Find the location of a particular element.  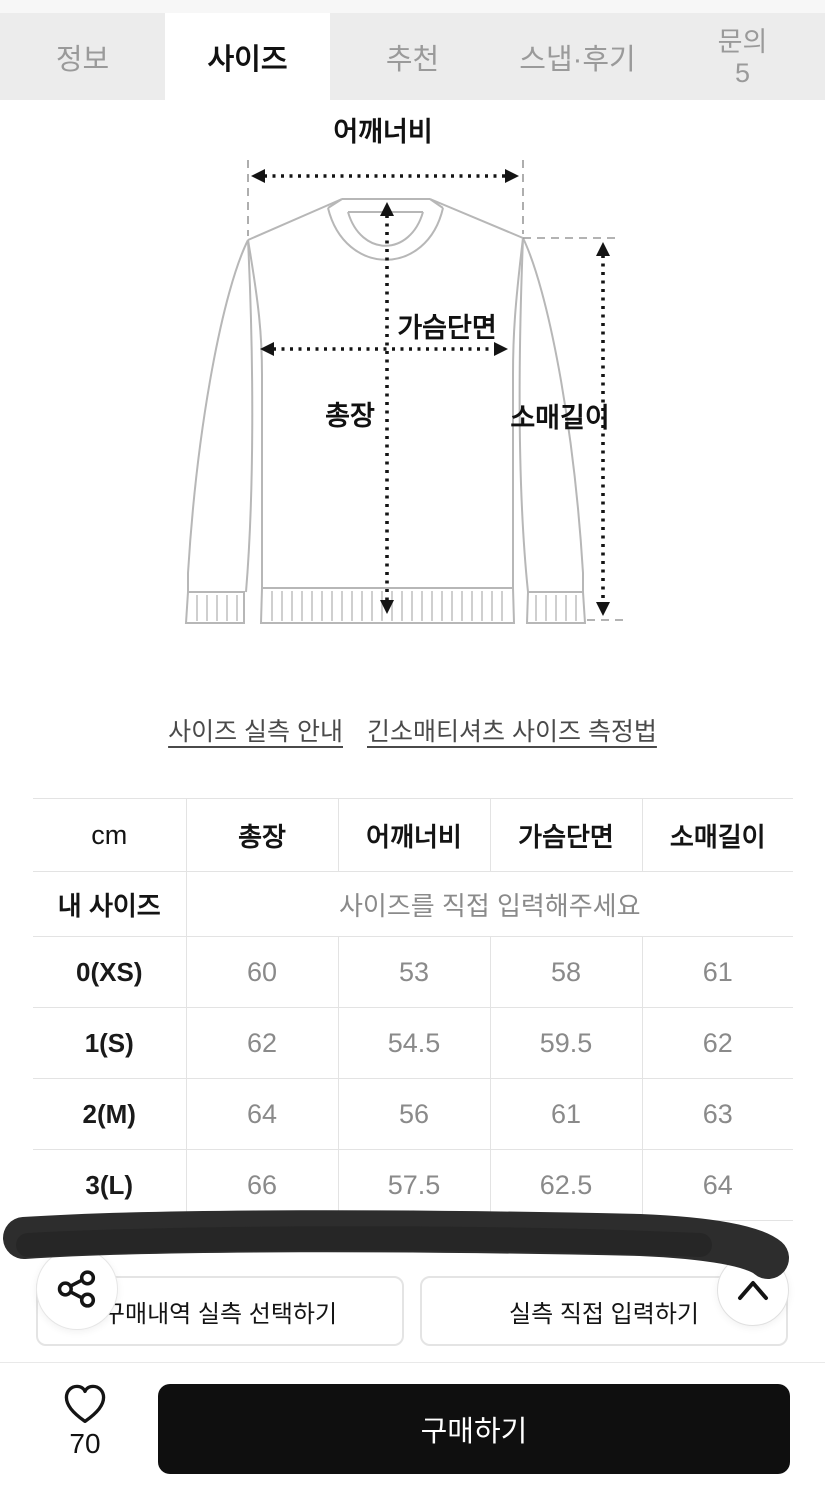

like-button: 70 is located at coordinates (85, 1420).